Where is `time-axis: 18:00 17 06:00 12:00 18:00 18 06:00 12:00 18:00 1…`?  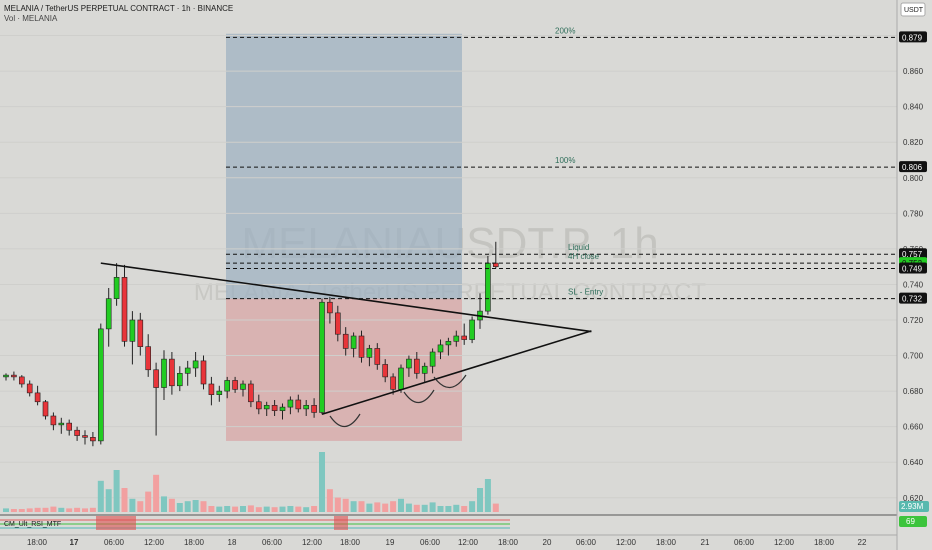
time-axis: 18:00 17 06:00 12:00 18:00 18 06:00 12:00 18:00 1… is located at coordinates (448, 540).